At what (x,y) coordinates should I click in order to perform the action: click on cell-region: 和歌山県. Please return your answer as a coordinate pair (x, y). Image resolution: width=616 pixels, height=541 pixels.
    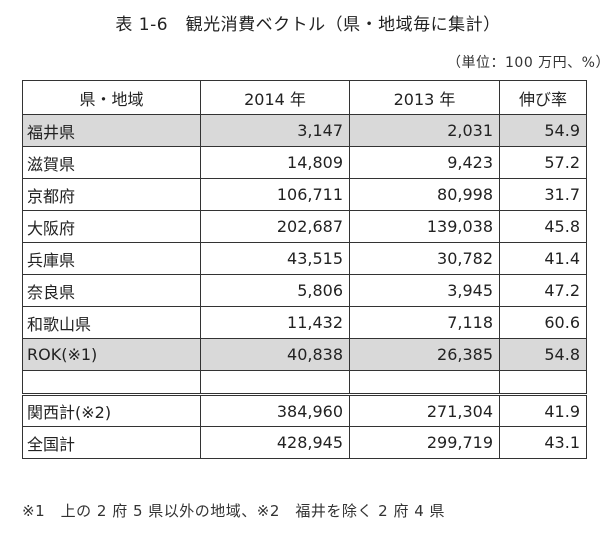
    Looking at the image, I should click on (111, 322).